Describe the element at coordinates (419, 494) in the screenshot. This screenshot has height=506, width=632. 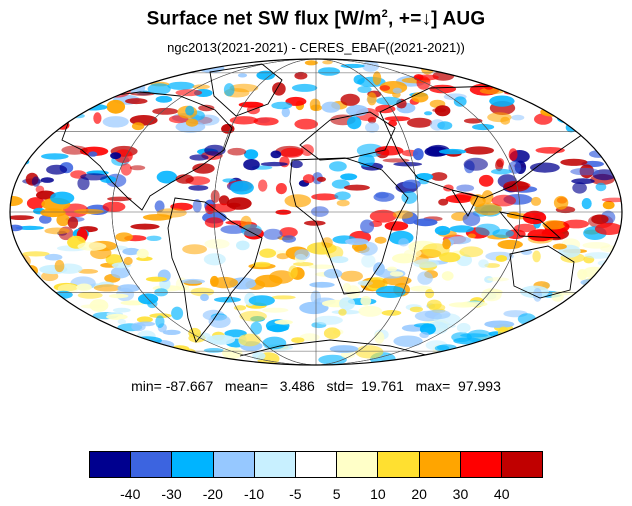
I see `colorbar-tick-label: 20` at that location.